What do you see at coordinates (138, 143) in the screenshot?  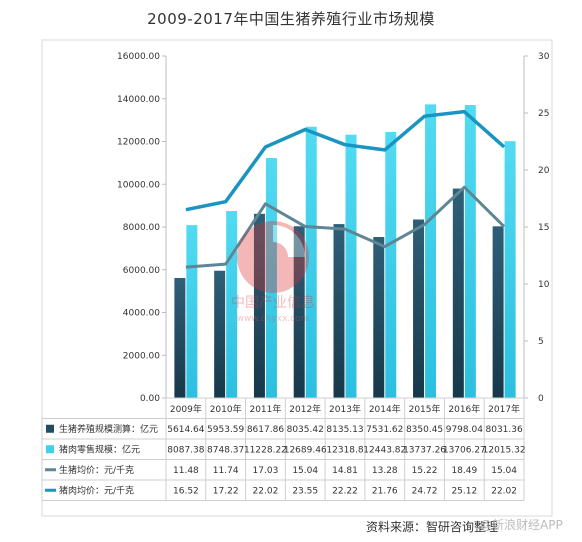 I see `left-tick-label: 12000.00` at bounding box center [138, 143].